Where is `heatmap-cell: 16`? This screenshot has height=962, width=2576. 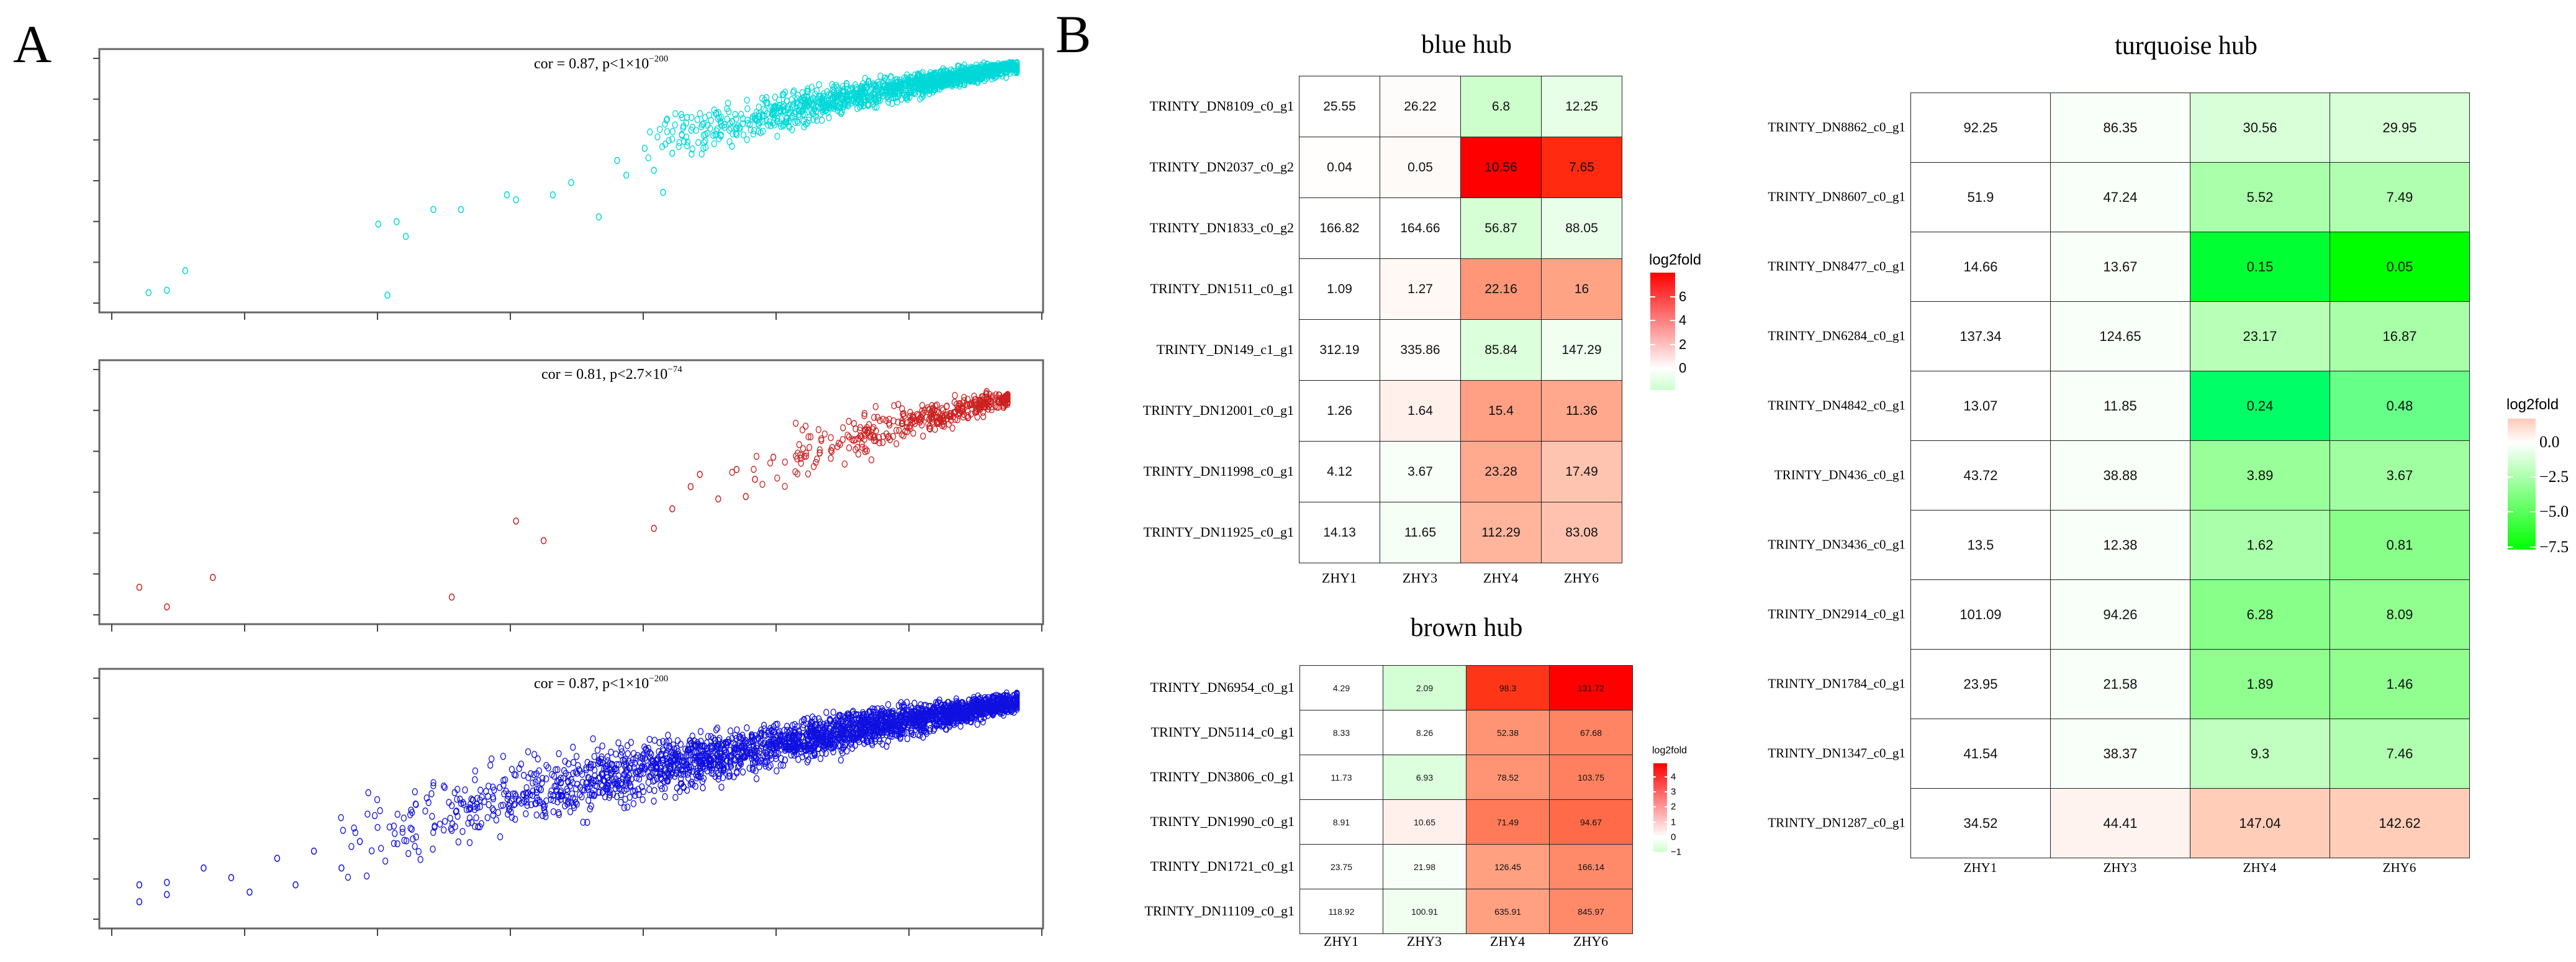
heatmap-cell: 16 is located at coordinates (1581, 289).